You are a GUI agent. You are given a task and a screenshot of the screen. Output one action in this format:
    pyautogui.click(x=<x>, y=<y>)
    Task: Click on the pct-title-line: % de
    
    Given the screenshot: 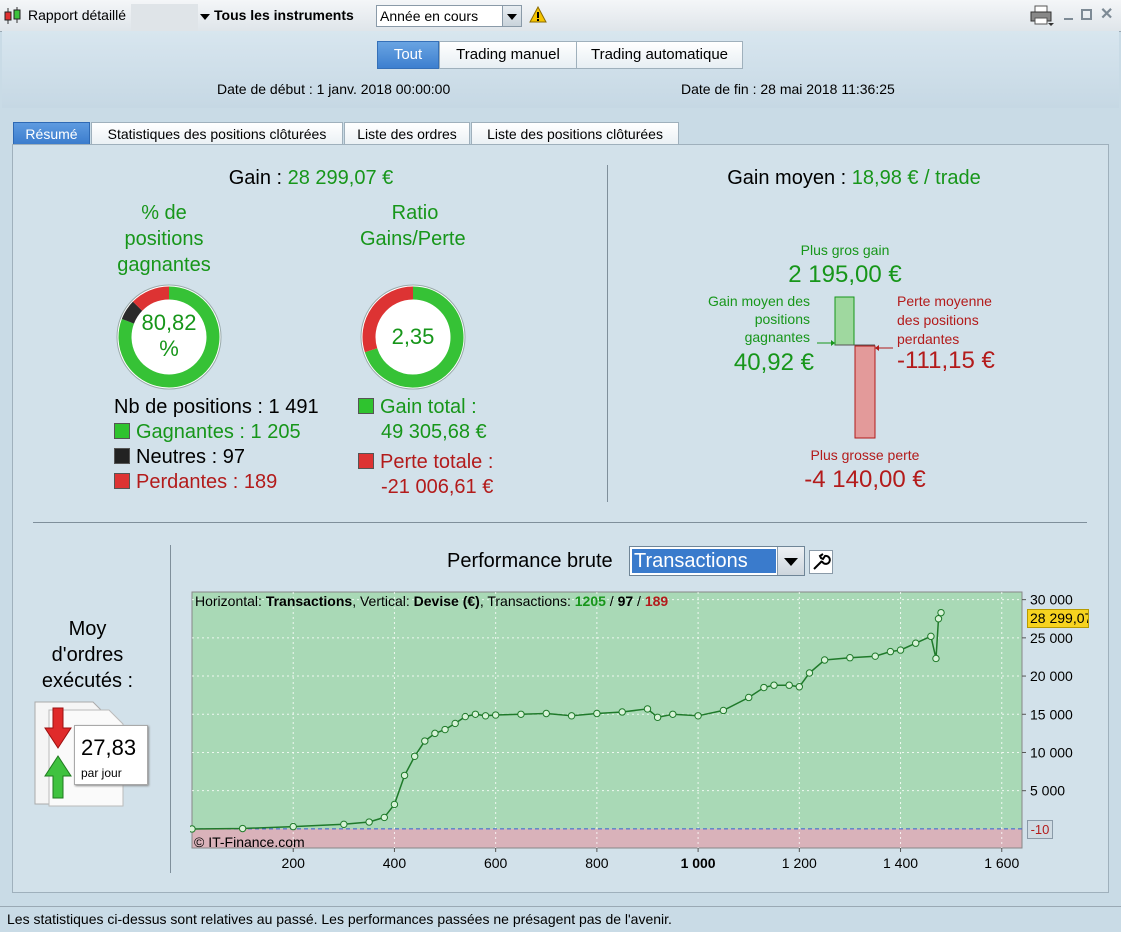 What is the action you would take?
    pyautogui.click(x=164, y=213)
    